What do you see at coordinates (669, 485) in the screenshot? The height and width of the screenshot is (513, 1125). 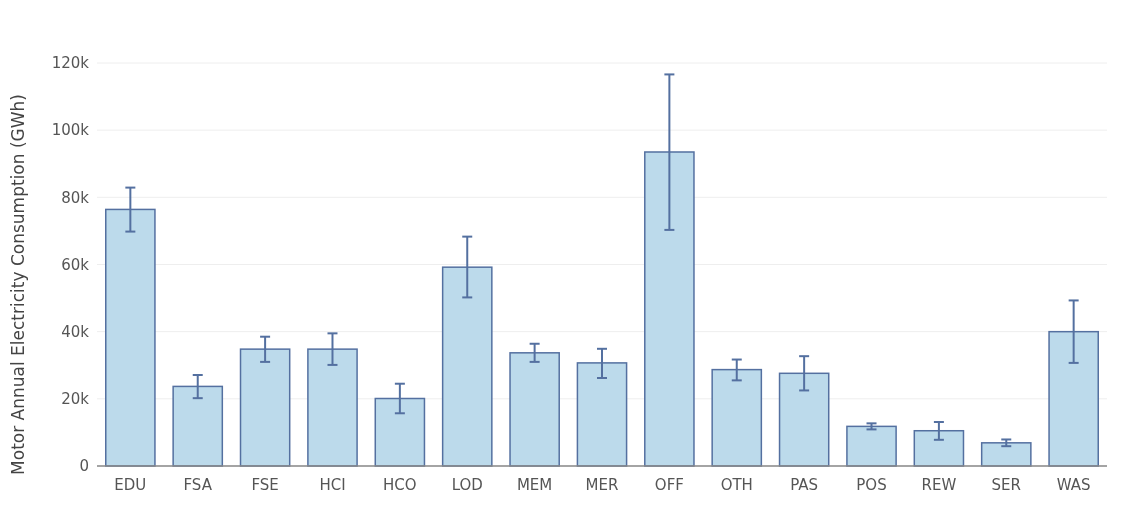 I see `x-tick-label: OFF` at bounding box center [669, 485].